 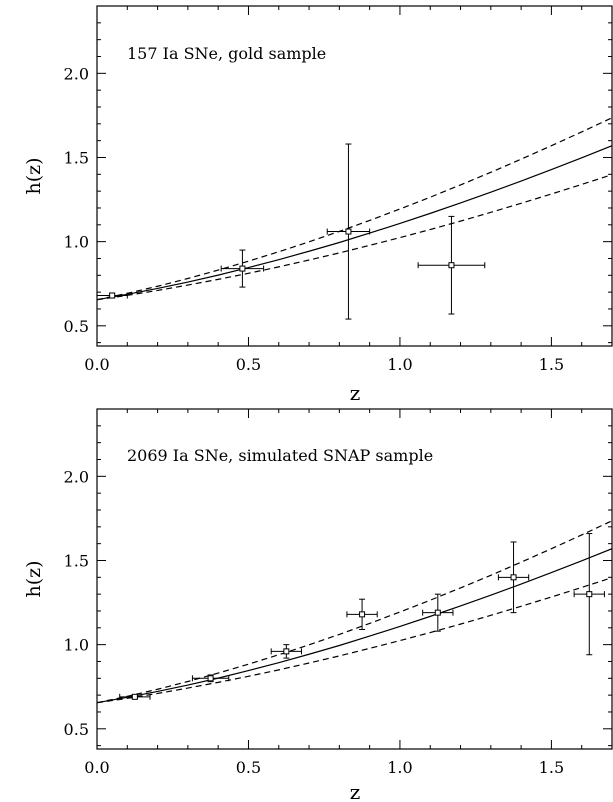 What do you see at coordinates (355, 393) in the screenshot?
I see `top-xlabel: z` at bounding box center [355, 393].